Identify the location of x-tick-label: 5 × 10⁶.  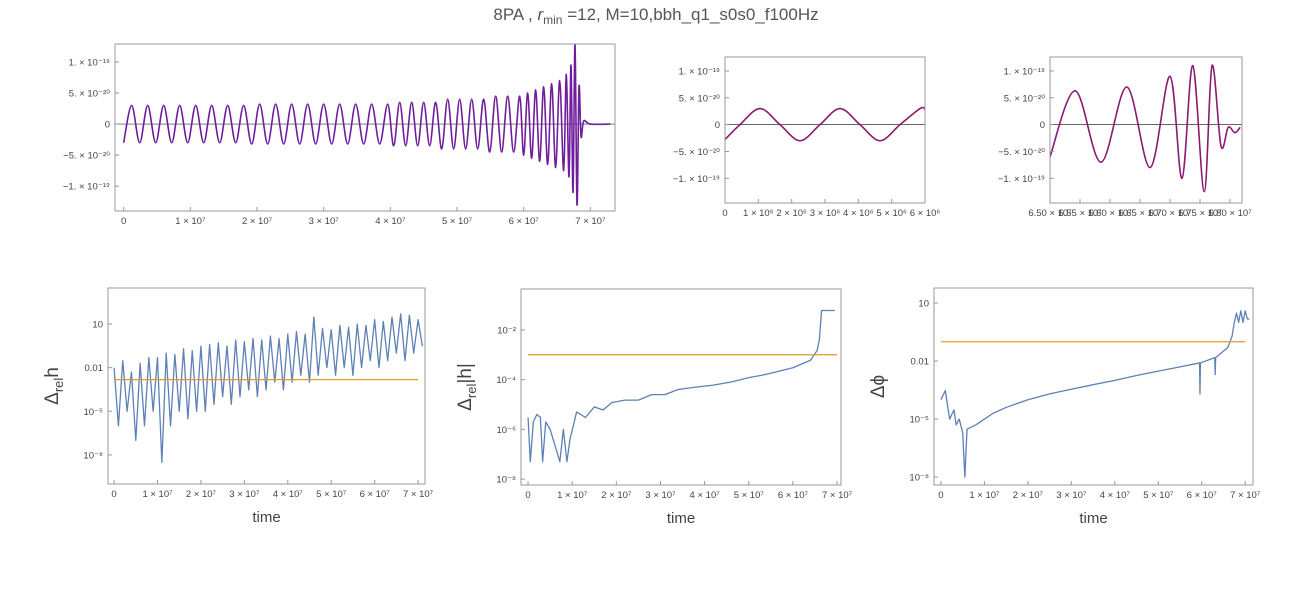
(891, 213).